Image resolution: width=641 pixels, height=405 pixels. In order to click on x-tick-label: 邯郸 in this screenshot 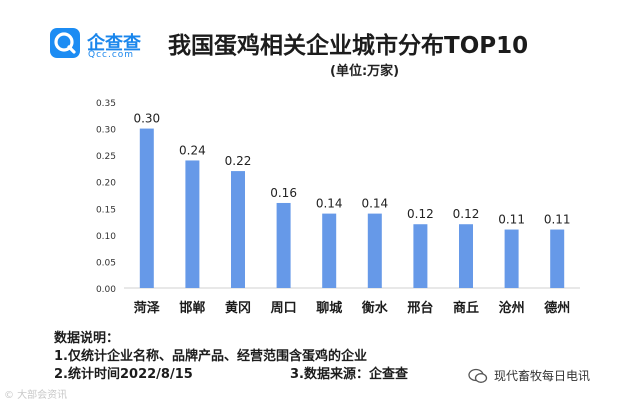, I will do `click(192, 308)`.